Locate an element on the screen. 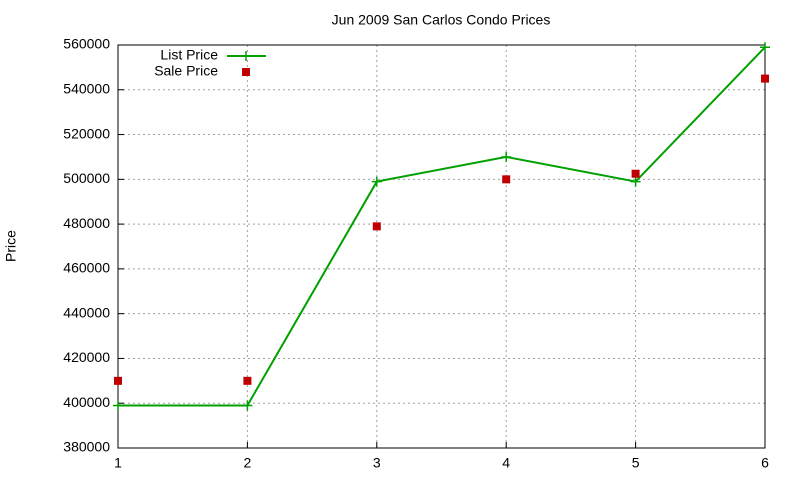 This screenshot has height=480, width=800. y-tick-label: 400000 is located at coordinates (86, 402).